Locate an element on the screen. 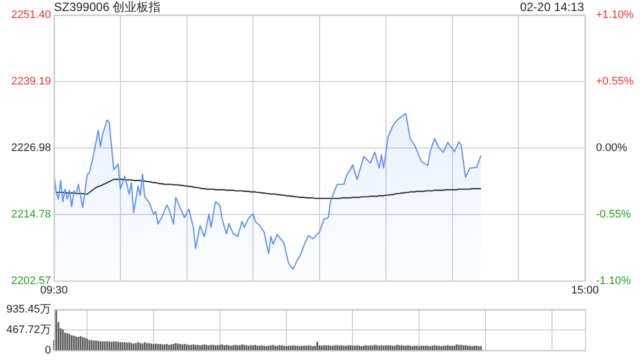 The image size is (640, 360). y-tick-label: 2226.98 is located at coordinates (31, 148).